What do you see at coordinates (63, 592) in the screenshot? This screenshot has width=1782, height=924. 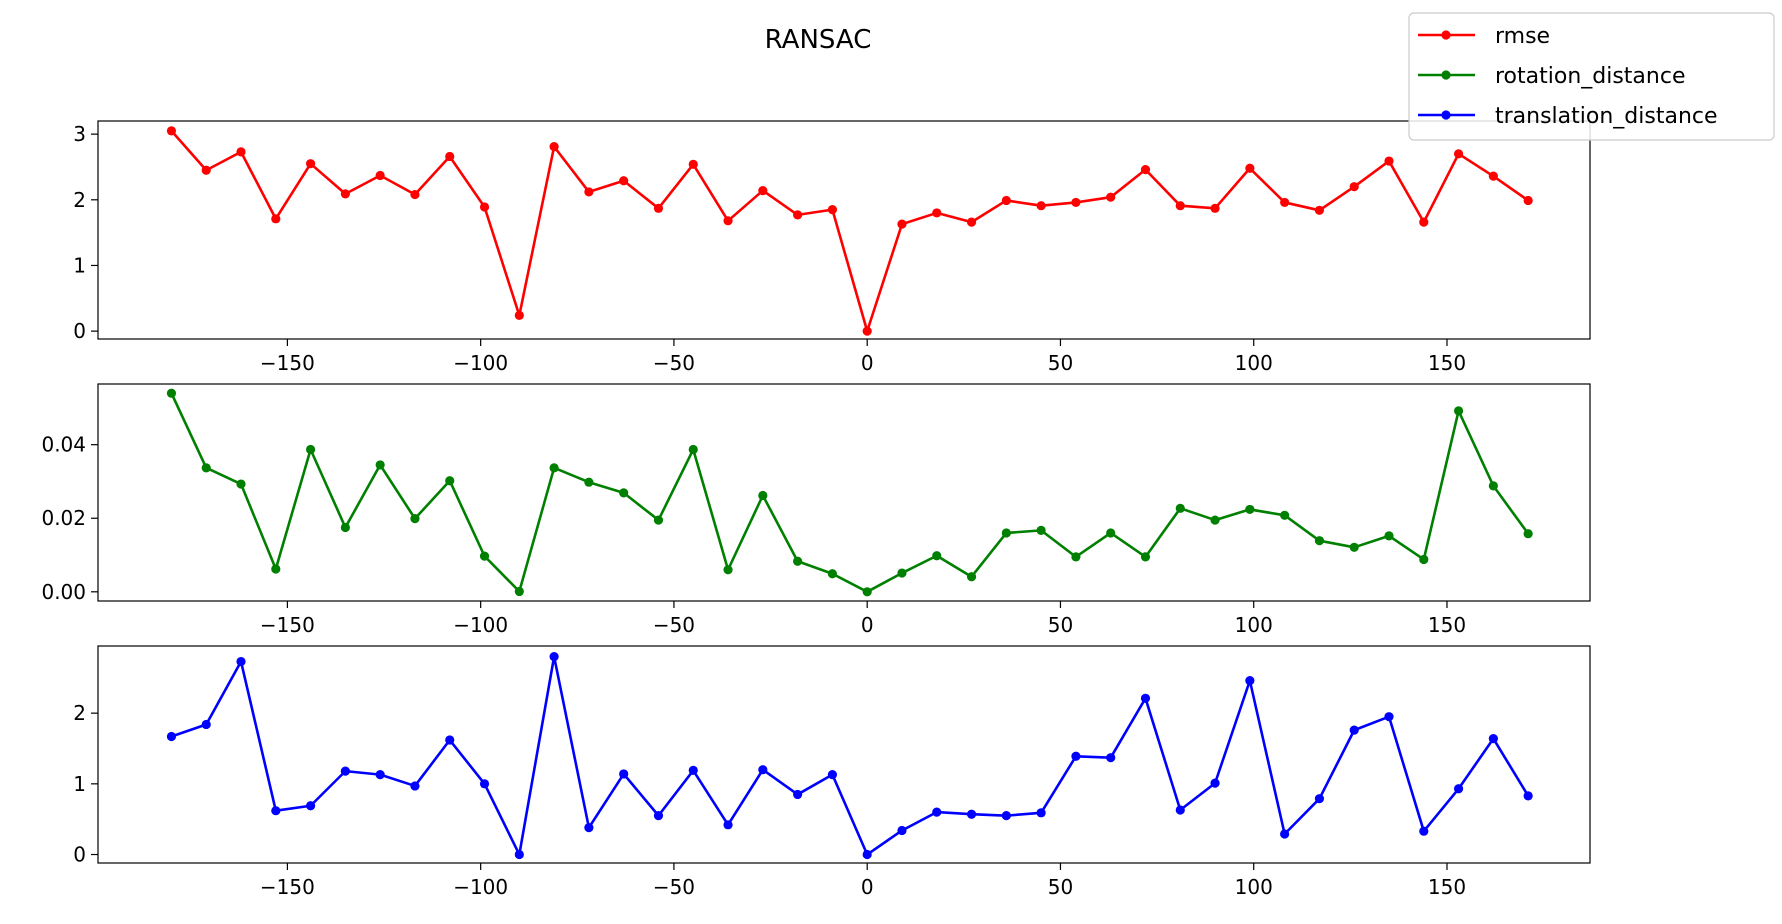 I see `y-tick-label: 0.00` at bounding box center [63, 592].